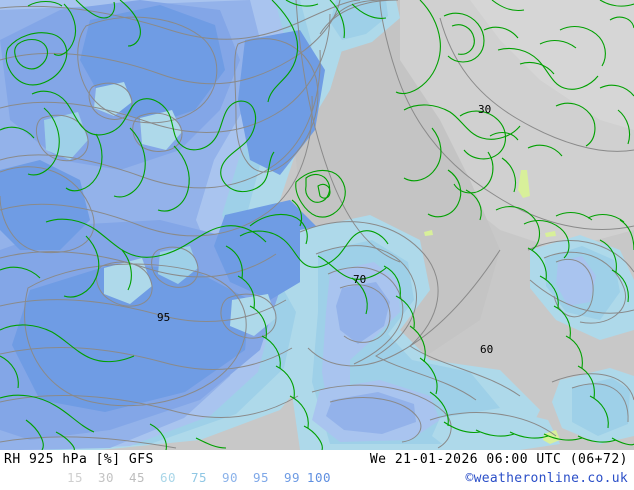  I want to click on copyright-notice: ©weatheronline.co.uk, so click(546, 478).